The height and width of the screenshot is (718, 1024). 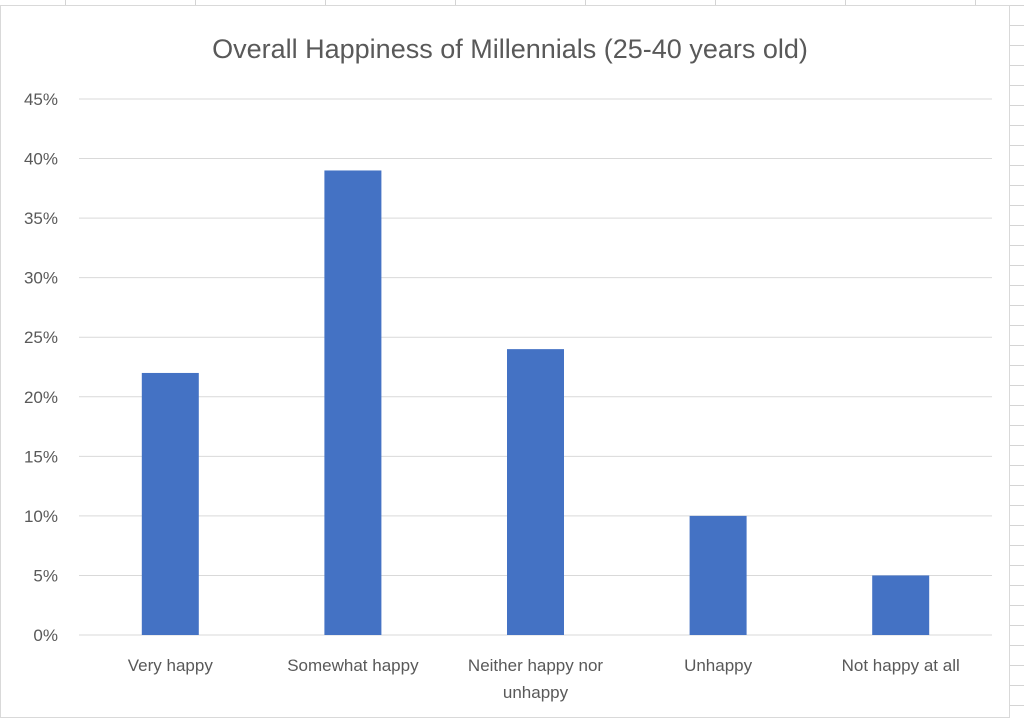 I want to click on y-axis-ticks: 0% 5% 10% 15% 20% 25% 30% 35% 40% 45%, so click(x=41, y=367).